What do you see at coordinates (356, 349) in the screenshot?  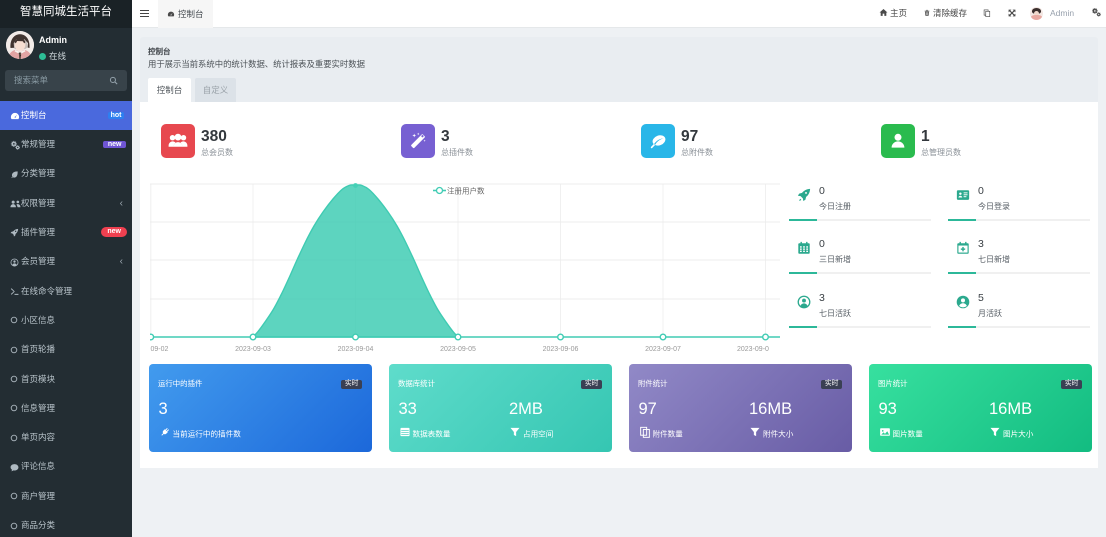 I see `svg-text: 2023-09-04` at bounding box center [356, 349].